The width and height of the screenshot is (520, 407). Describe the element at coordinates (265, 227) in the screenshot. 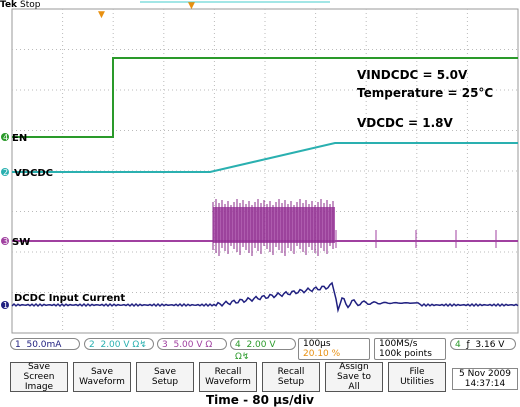

I see `trace-sw` at that location.